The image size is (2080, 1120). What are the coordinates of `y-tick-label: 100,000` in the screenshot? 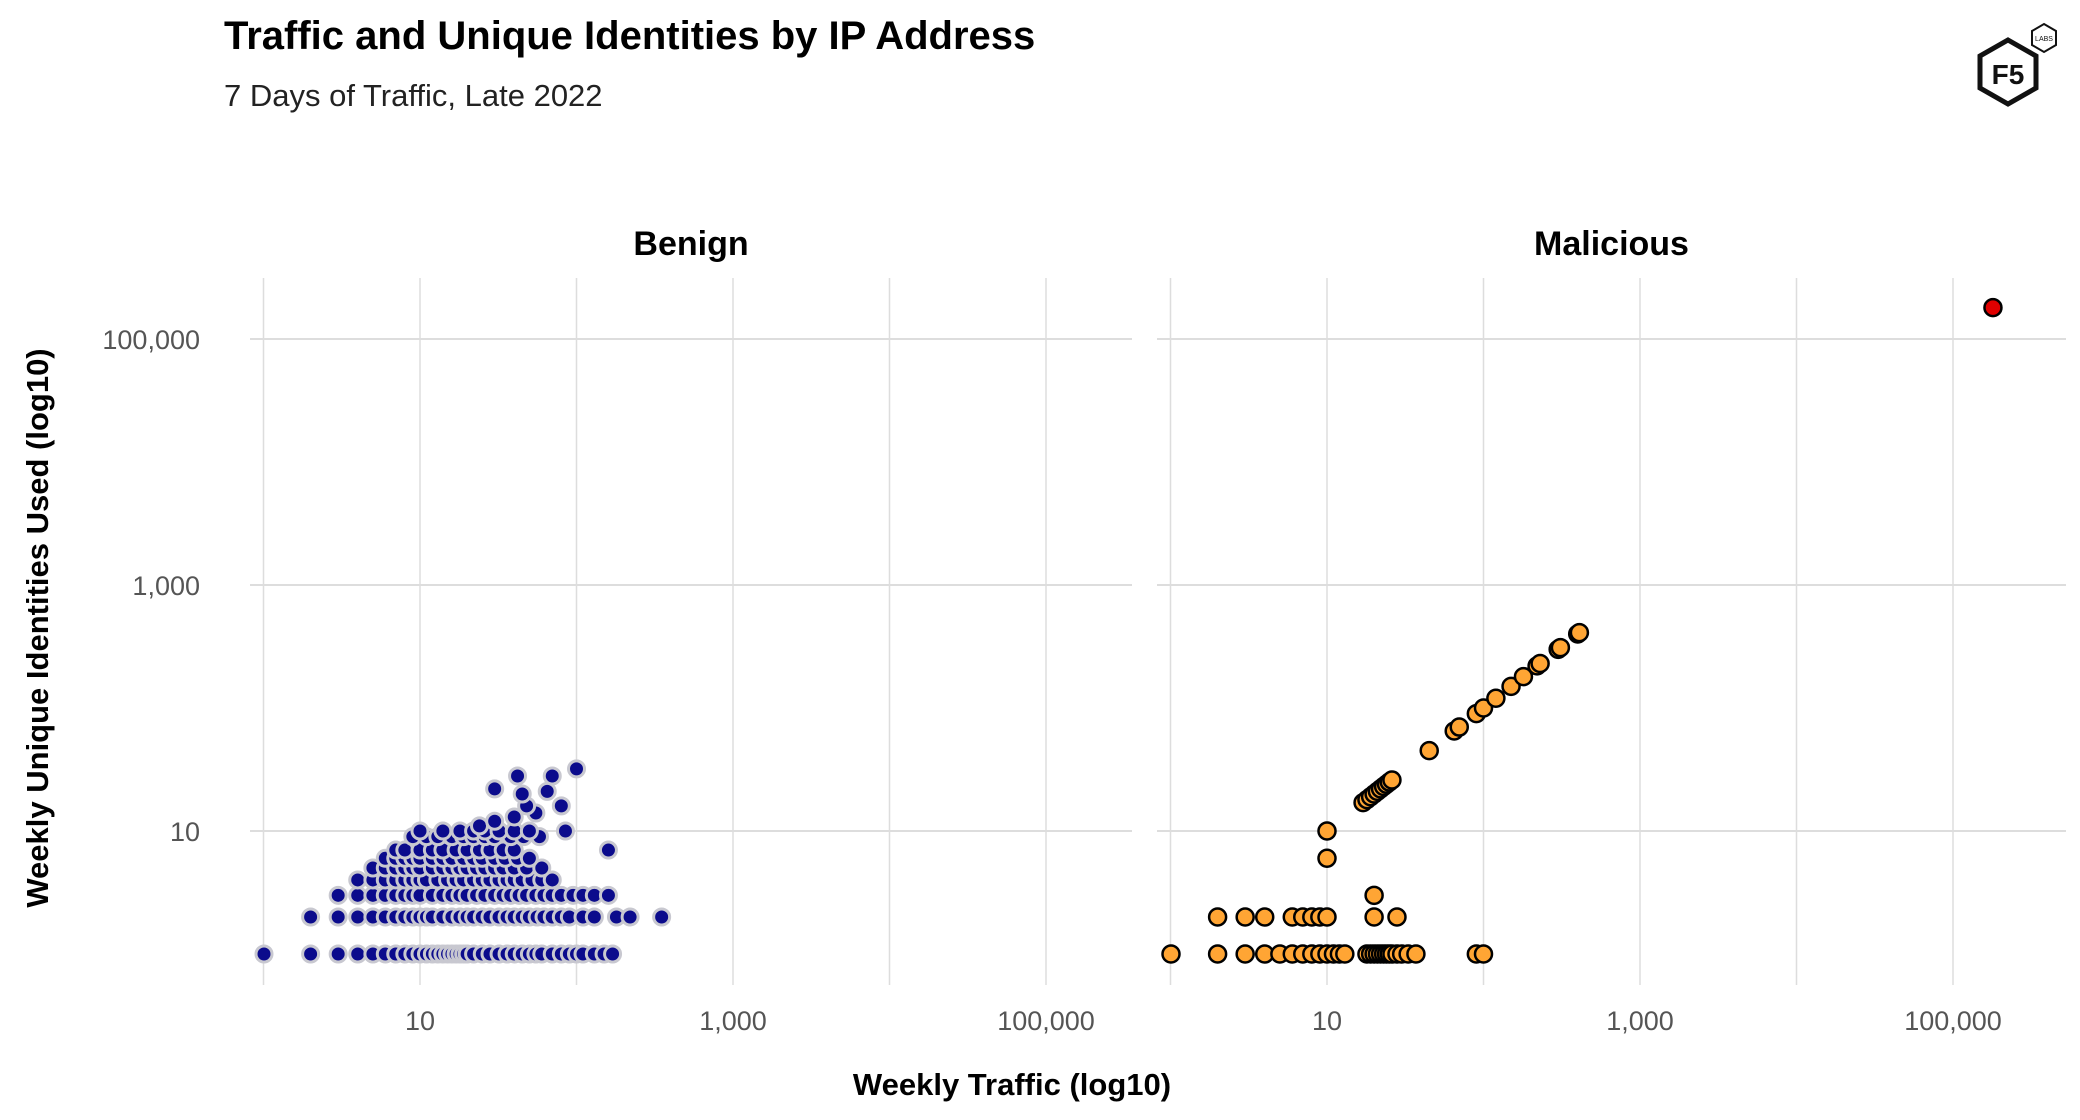 It's located at (151, 340).